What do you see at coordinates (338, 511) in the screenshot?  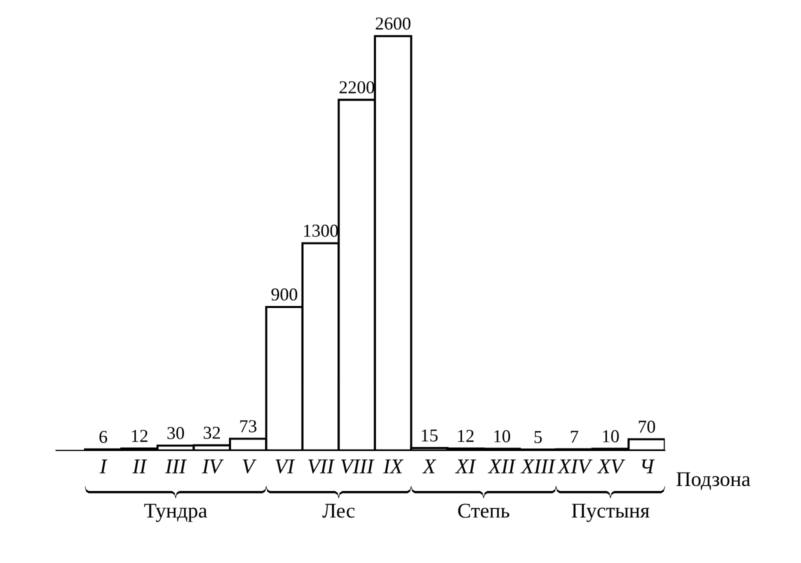 I see `text: Лес` at bounding box center [338, 511].